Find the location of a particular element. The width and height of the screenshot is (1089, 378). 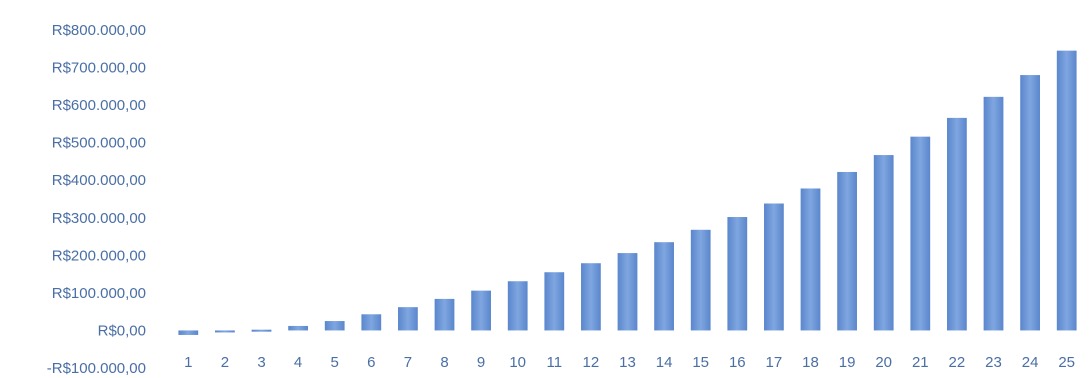

y-tick-label: R$700.000,00 is located at coordinates (99, 68).